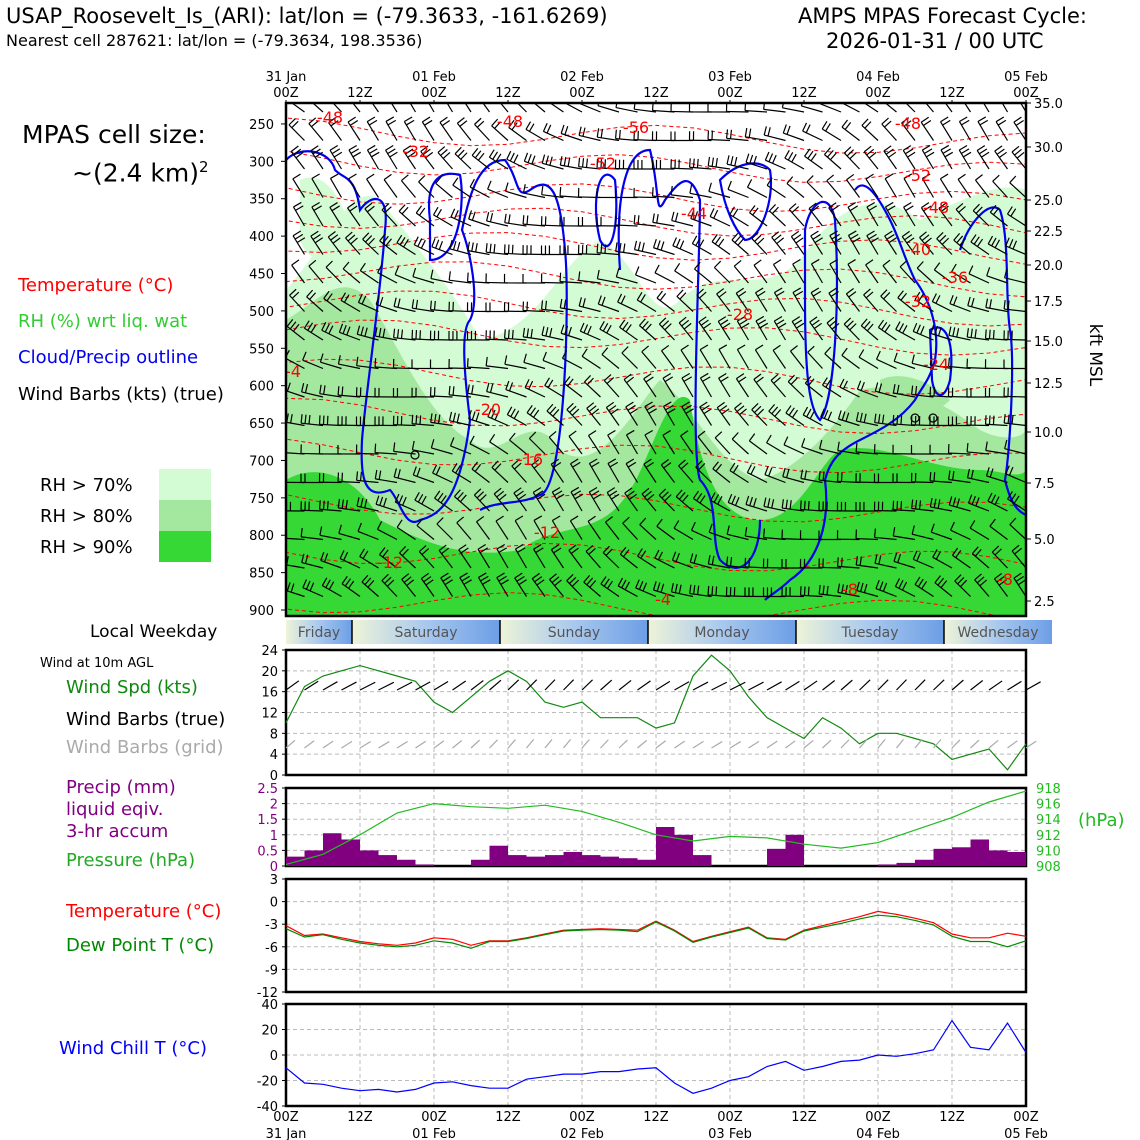 The width and height of the screenshot is (1140, 1140). What do you see at coordinates (548, 743) in the screenshot?
I see `wind-barb-grid` at bounding box center [548, 743].